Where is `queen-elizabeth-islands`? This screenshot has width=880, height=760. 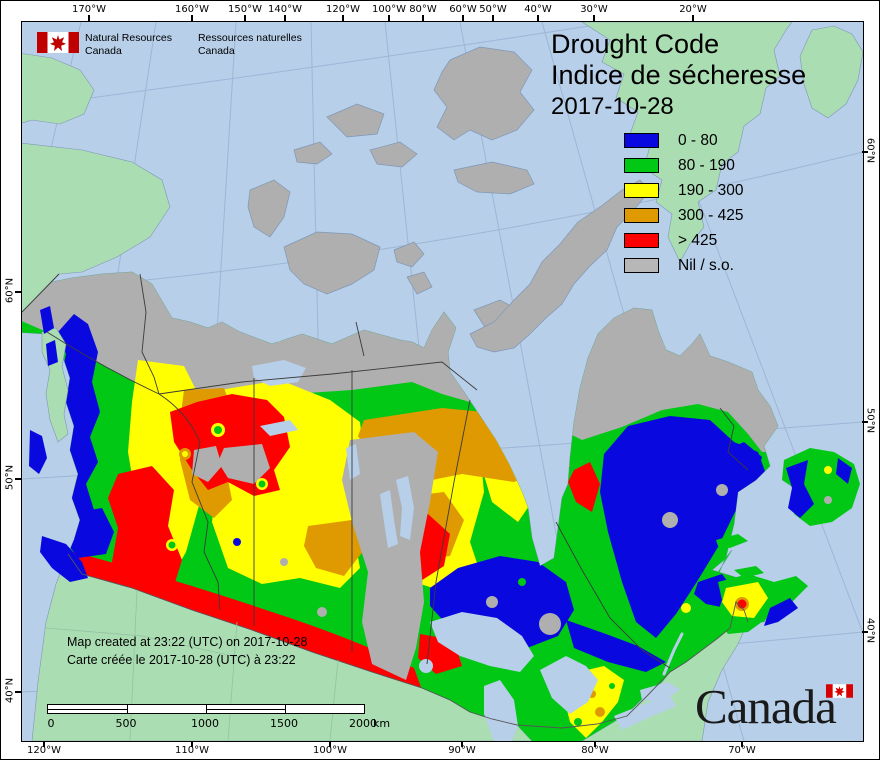 queen-elizabeth-islands is located at coordinates (393, 154).